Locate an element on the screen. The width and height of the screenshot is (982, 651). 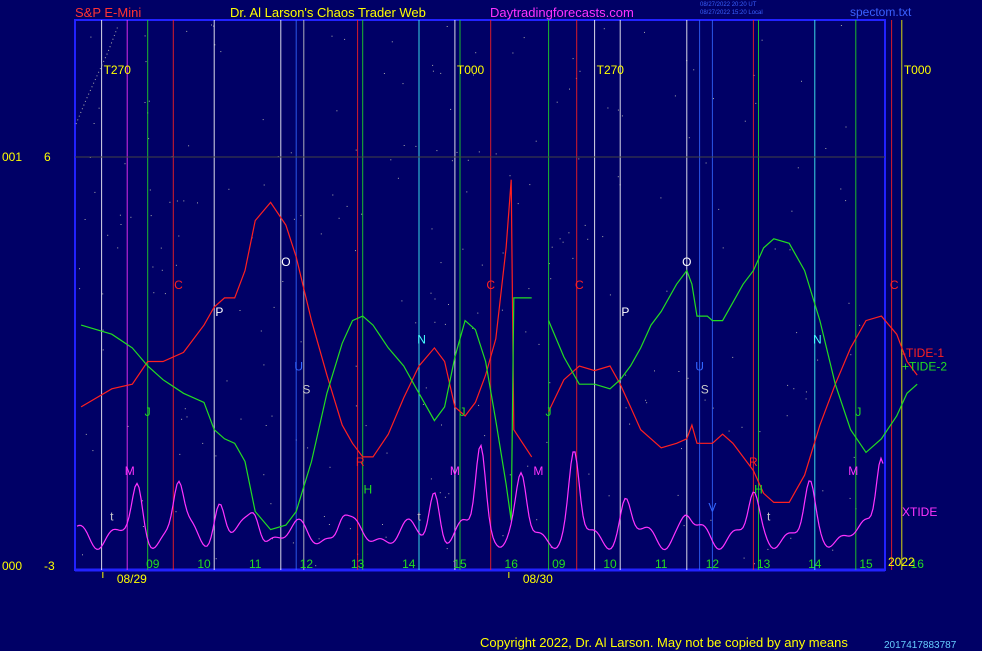
date-label: 08/30 is located at coordinates (538, 579).